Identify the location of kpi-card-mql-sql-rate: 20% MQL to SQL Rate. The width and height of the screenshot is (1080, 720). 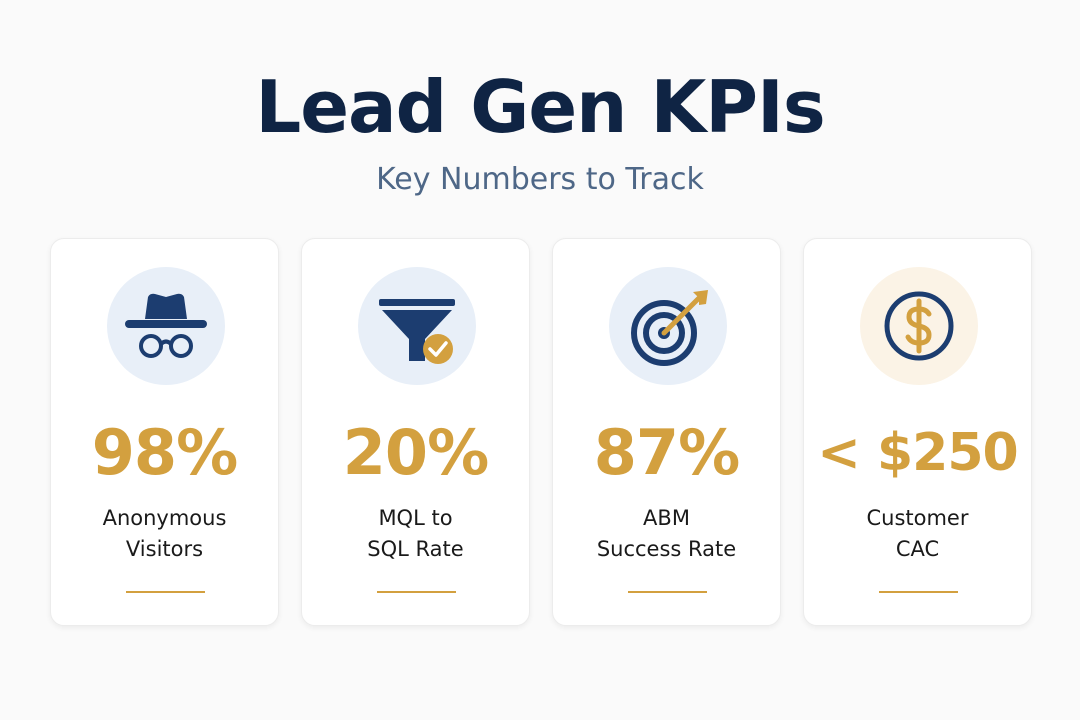
(415, 432).